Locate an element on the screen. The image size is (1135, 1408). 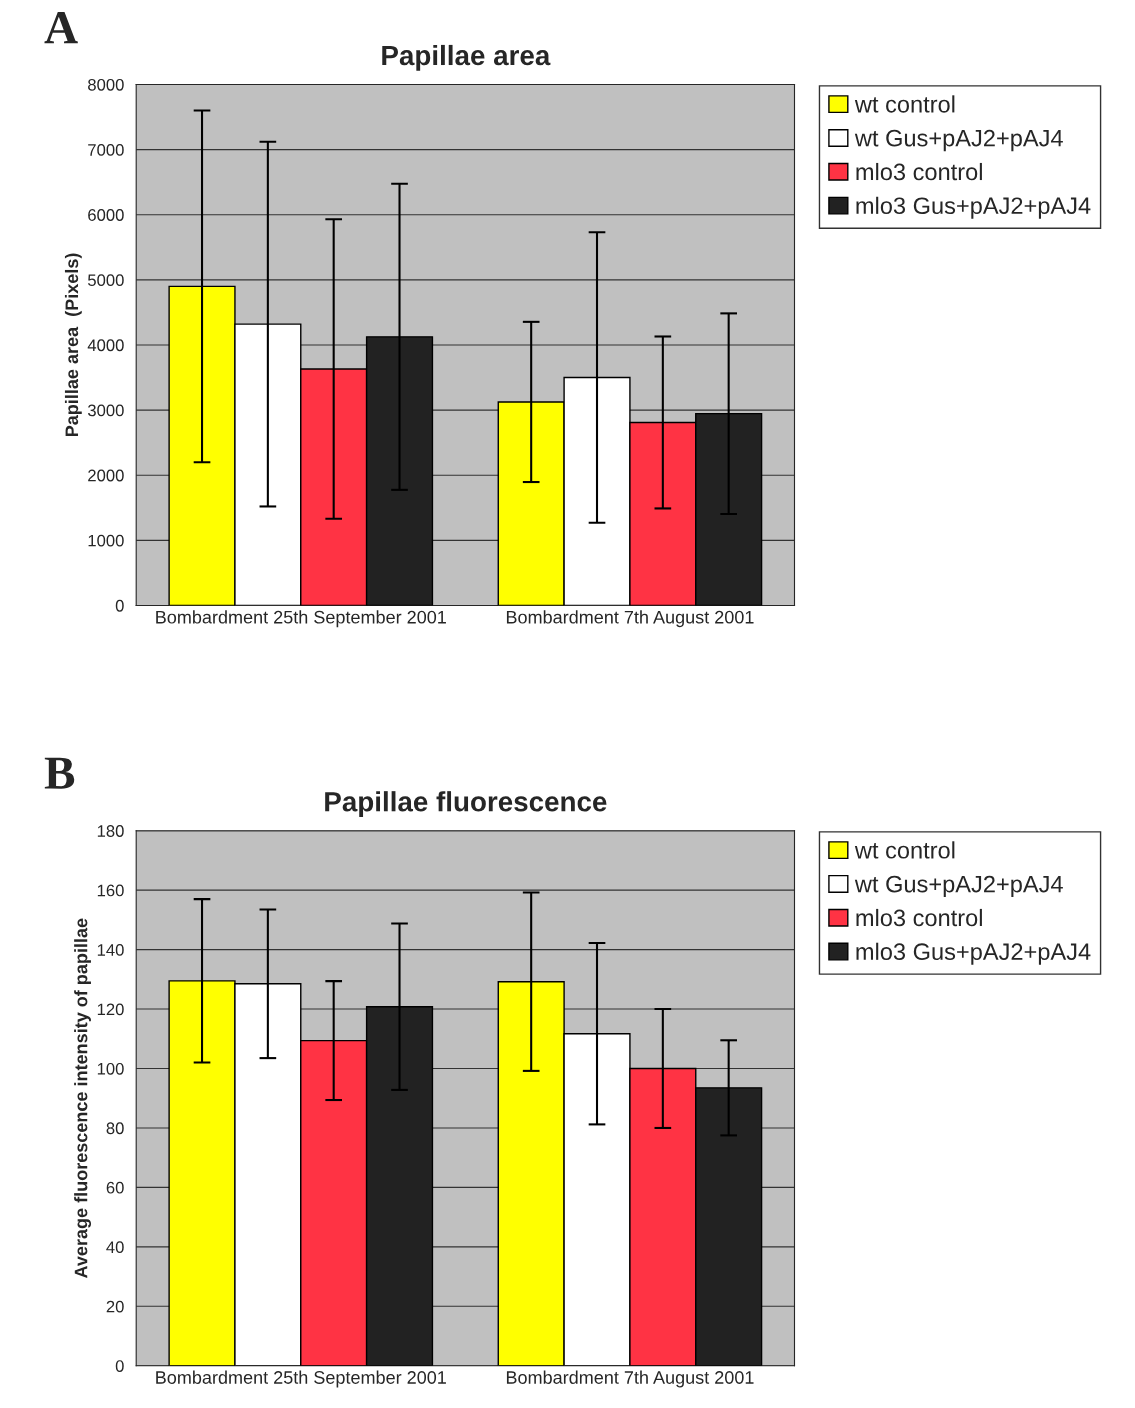
y-tick-label: 180 is located at coordinates (110, 831).